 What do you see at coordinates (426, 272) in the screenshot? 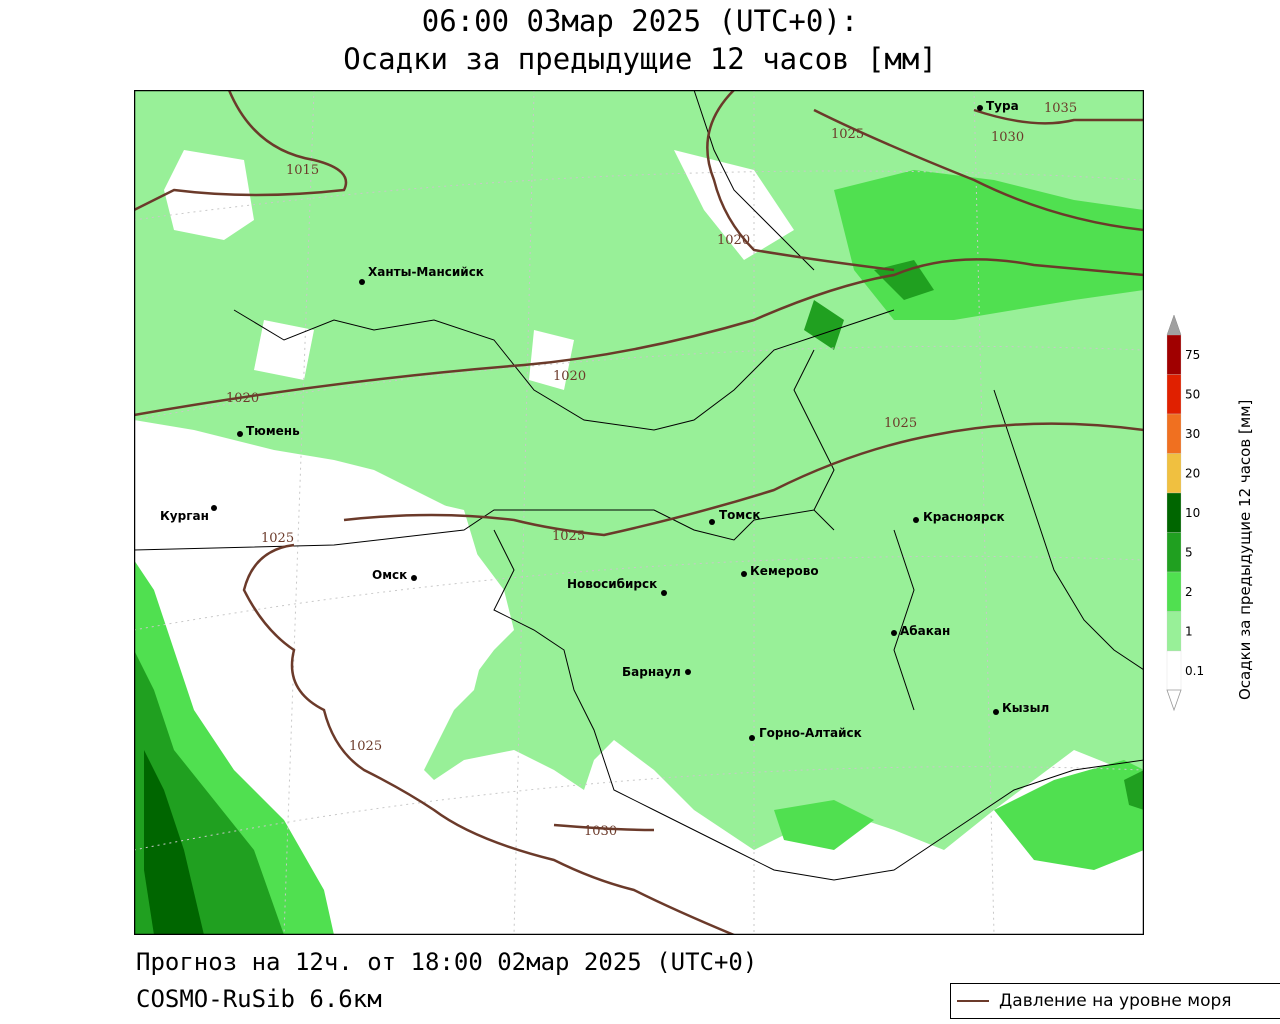
I see `city-khanty-mansiysk: Ханты-Мансийск` at bounding box center [426, 272].